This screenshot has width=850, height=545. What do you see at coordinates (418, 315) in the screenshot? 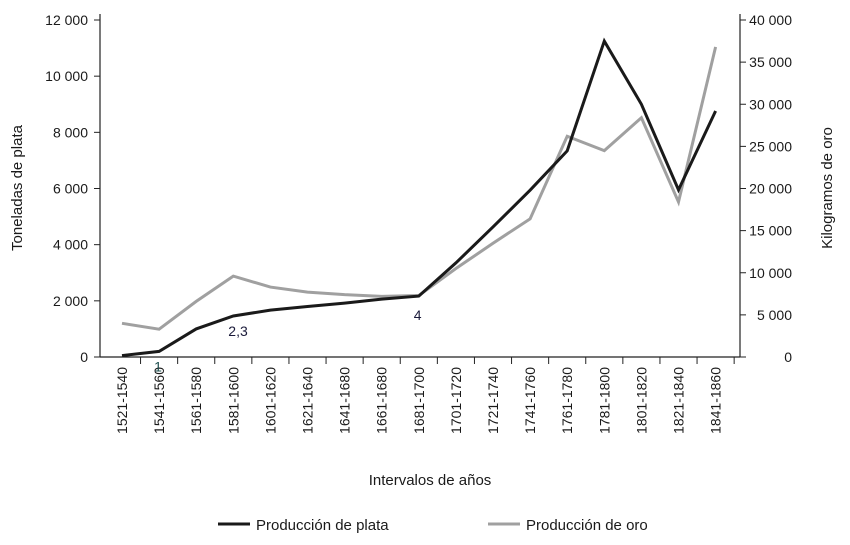
I see `annotation-label: 4` at bounding box center [418, 315].